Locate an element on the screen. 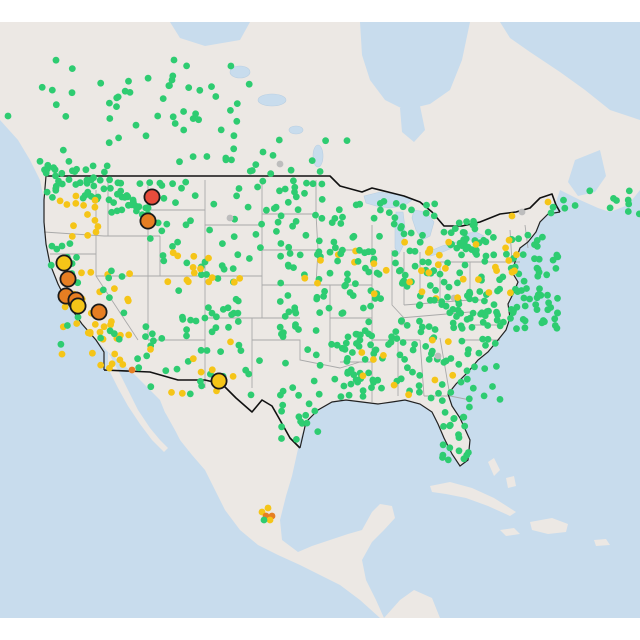  no-data-marker is located at coordinates (230, 218).